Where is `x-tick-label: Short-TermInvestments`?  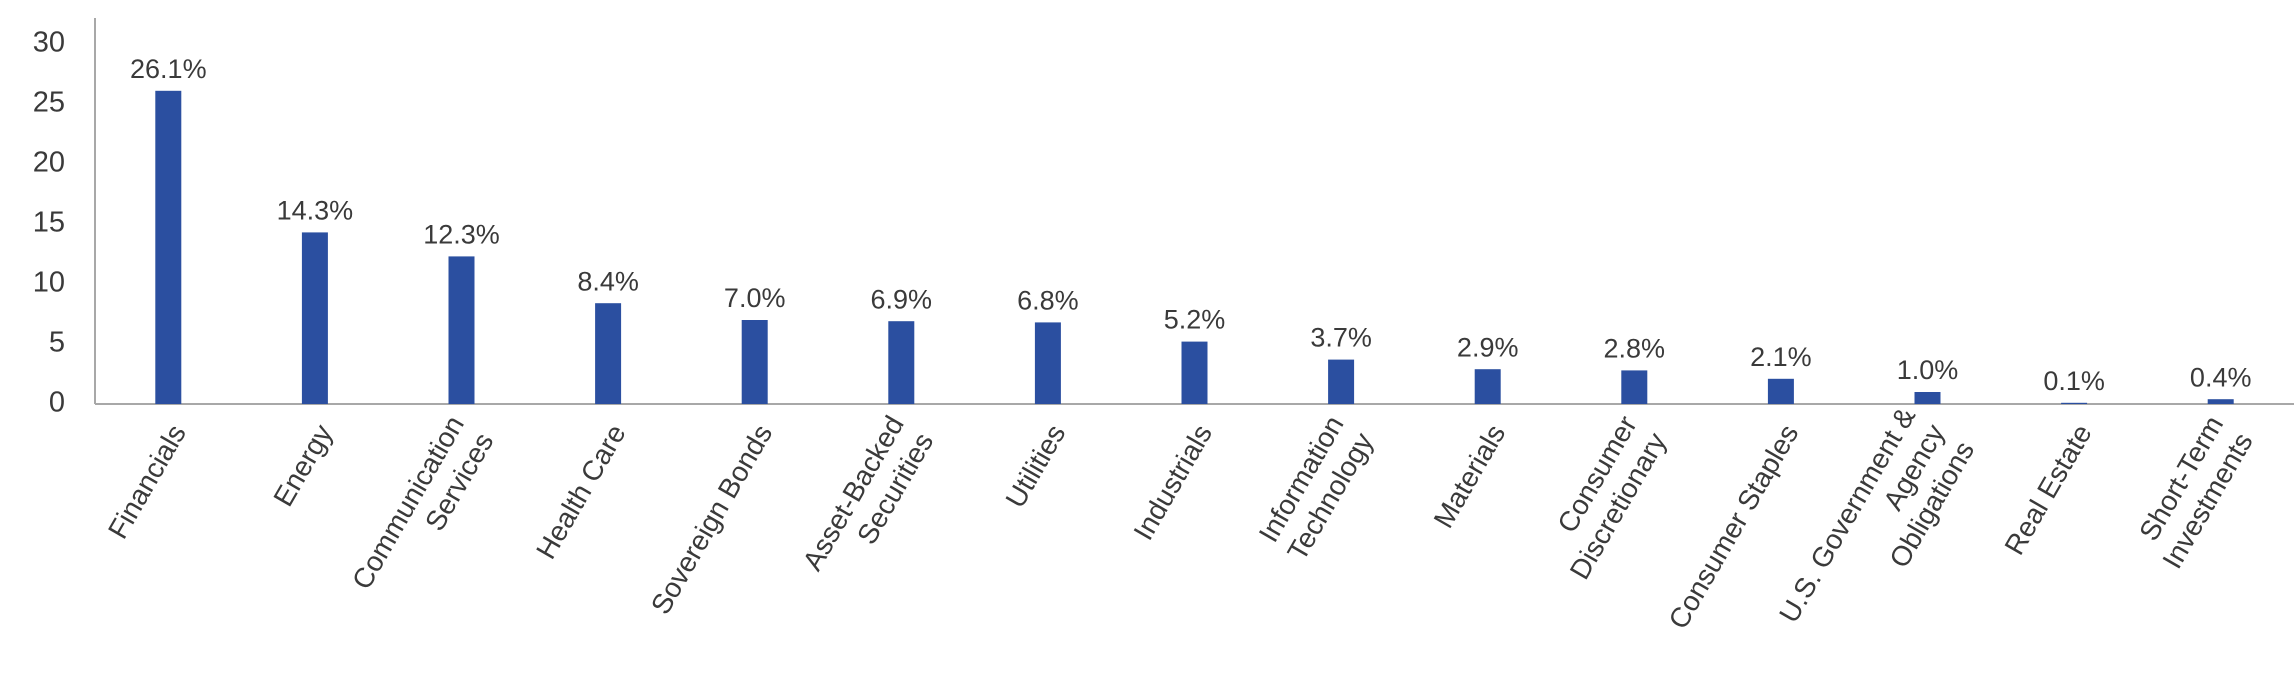 x-tick-label: Short-TermInvestments is located at coordinates (2193, 492).